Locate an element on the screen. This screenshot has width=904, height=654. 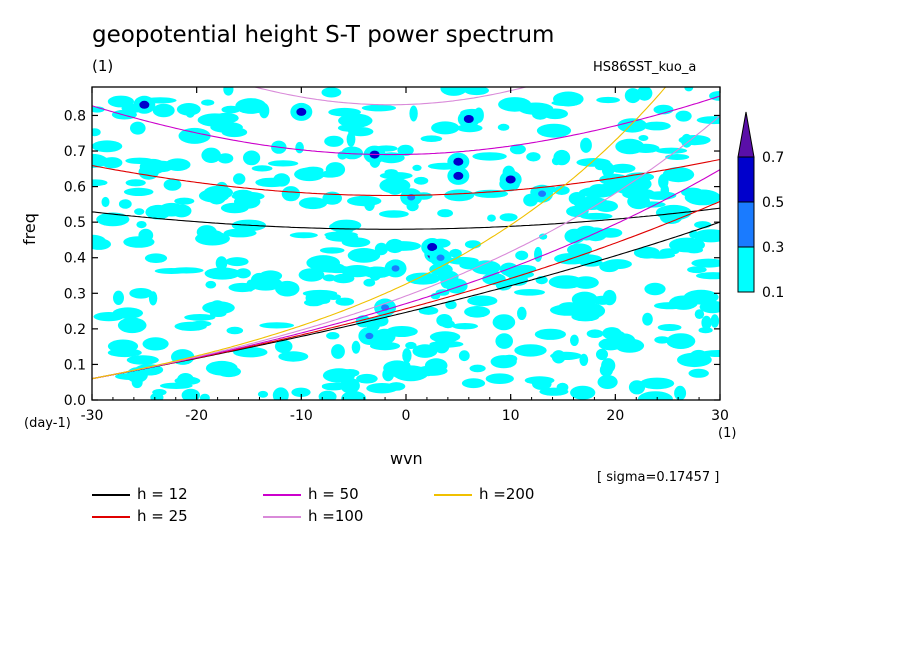
x-tick-label: -30 is located at coordinates (92, 416).